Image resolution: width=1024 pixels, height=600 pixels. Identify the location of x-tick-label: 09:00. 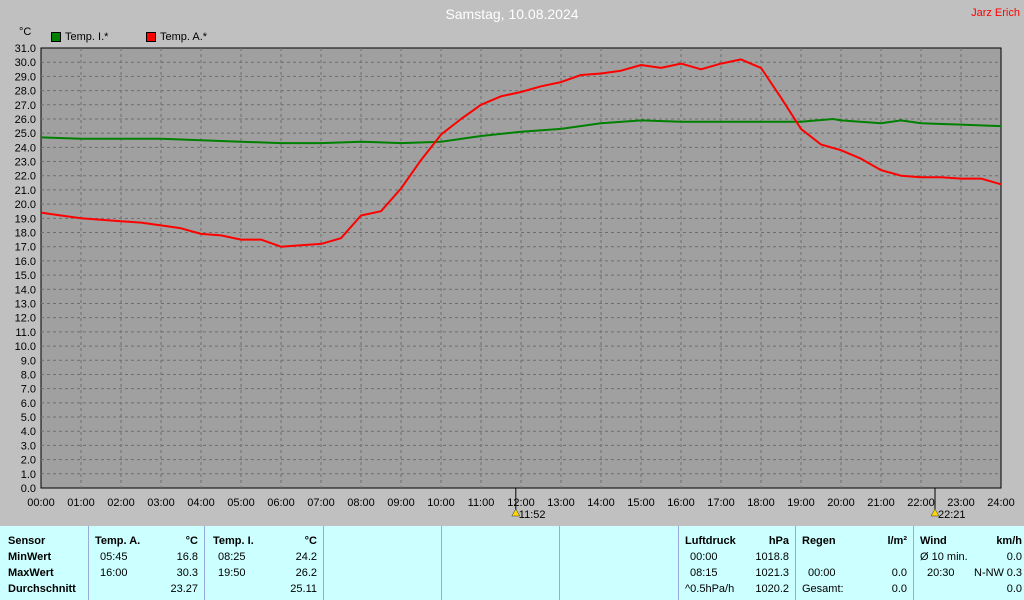
(401, 503).